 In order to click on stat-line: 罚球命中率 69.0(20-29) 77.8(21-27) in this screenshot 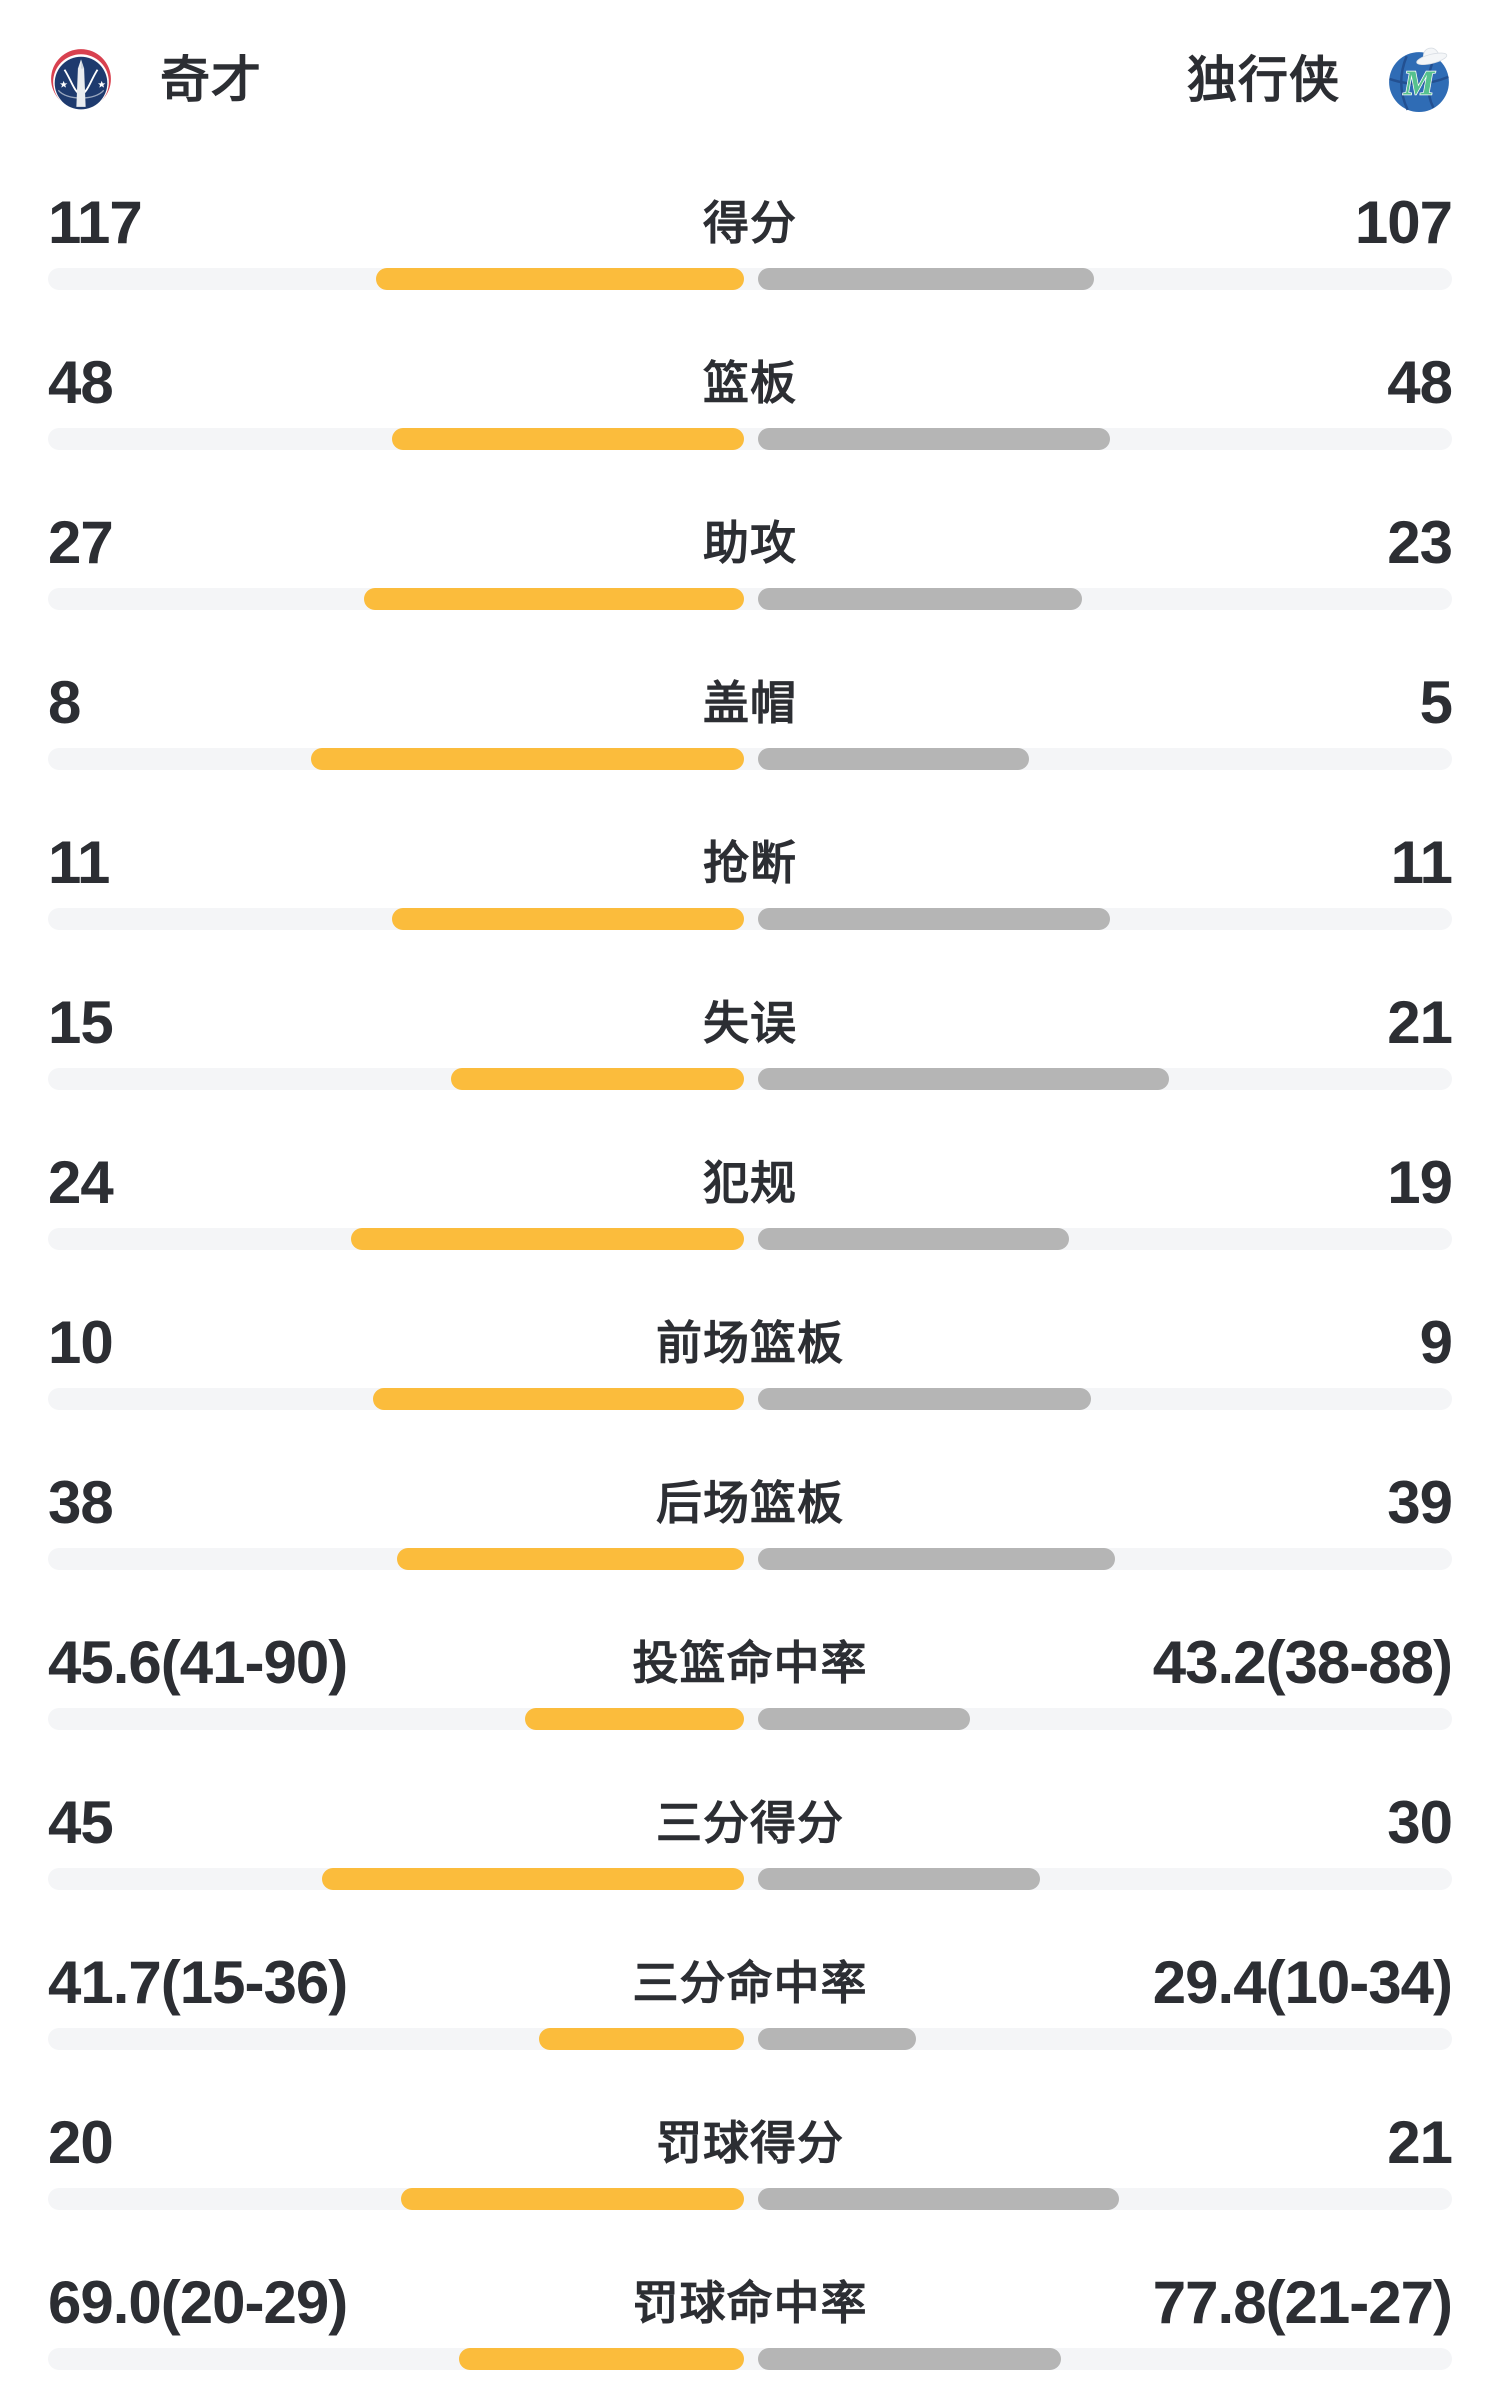, I will do `click(750, 2288)`.